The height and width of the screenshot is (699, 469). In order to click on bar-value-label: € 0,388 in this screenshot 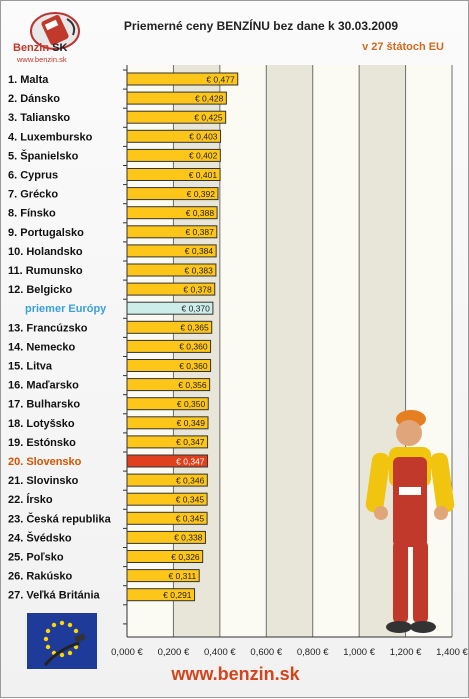, I will do `click(200, 213)`.